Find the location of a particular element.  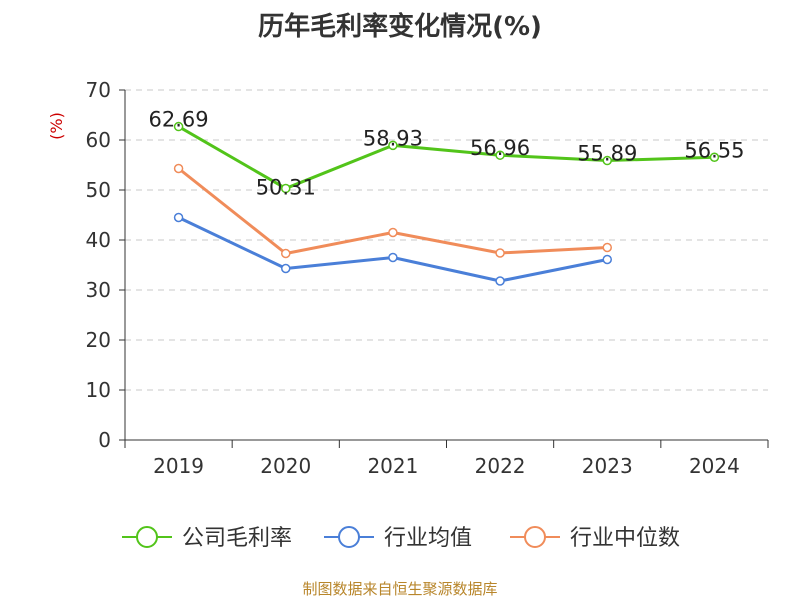

legend-item: 公司毛利率 is located at coordinates (207, 538).